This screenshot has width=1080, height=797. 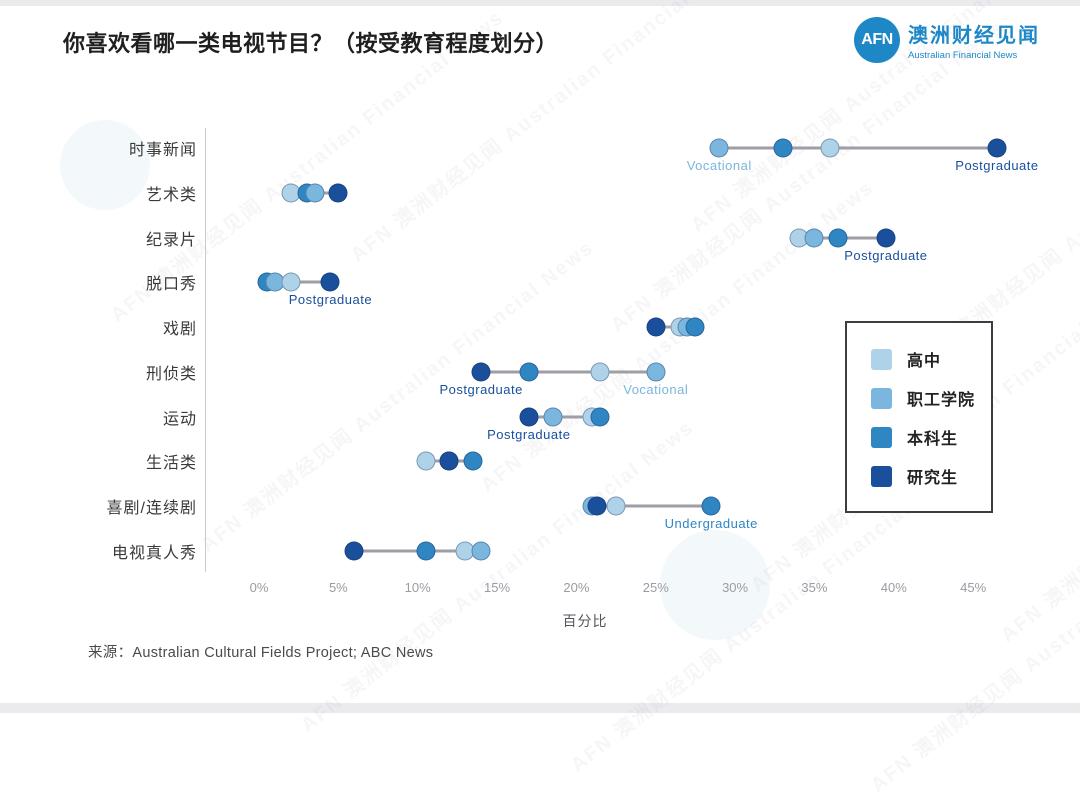 I want to click on legend-item-vocational: 职工学院, so click(x=923, y=398).